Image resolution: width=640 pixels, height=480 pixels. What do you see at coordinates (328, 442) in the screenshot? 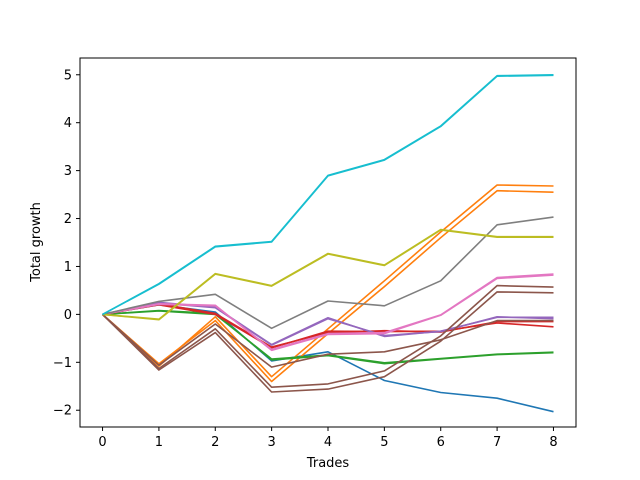
I see `x-tick-label: 4` at bounding box center [328, 442].